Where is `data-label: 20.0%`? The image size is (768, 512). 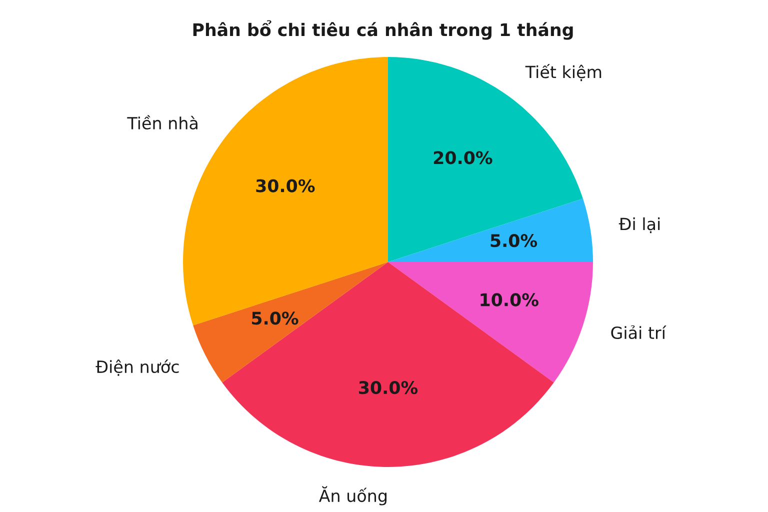
data-label: 20.0% is located at coordinates (463, 157).